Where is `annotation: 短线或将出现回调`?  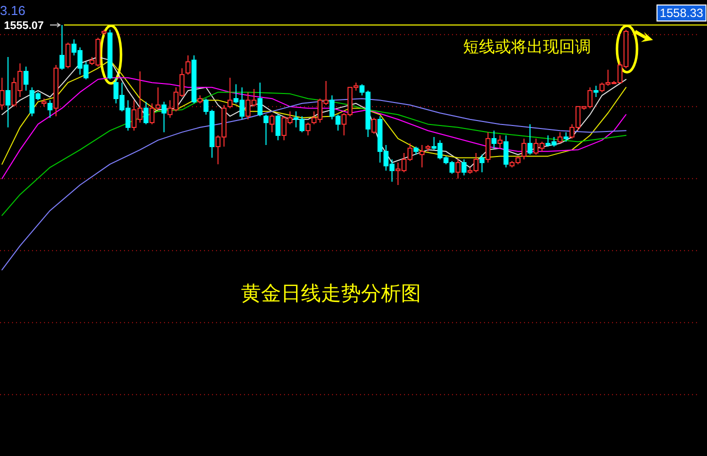 annotation: 短线或将出现回调 is located at coordinates (527, 46).